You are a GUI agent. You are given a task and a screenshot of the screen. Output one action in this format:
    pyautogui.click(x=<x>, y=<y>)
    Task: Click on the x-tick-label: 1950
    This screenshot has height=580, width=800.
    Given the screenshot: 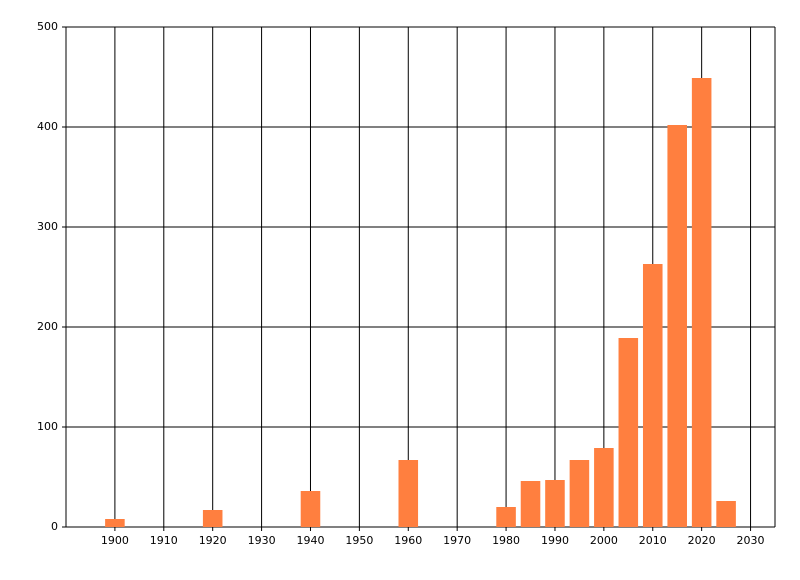 What is the action you would take?
    pyautogui.click(x=359, y=540)
    